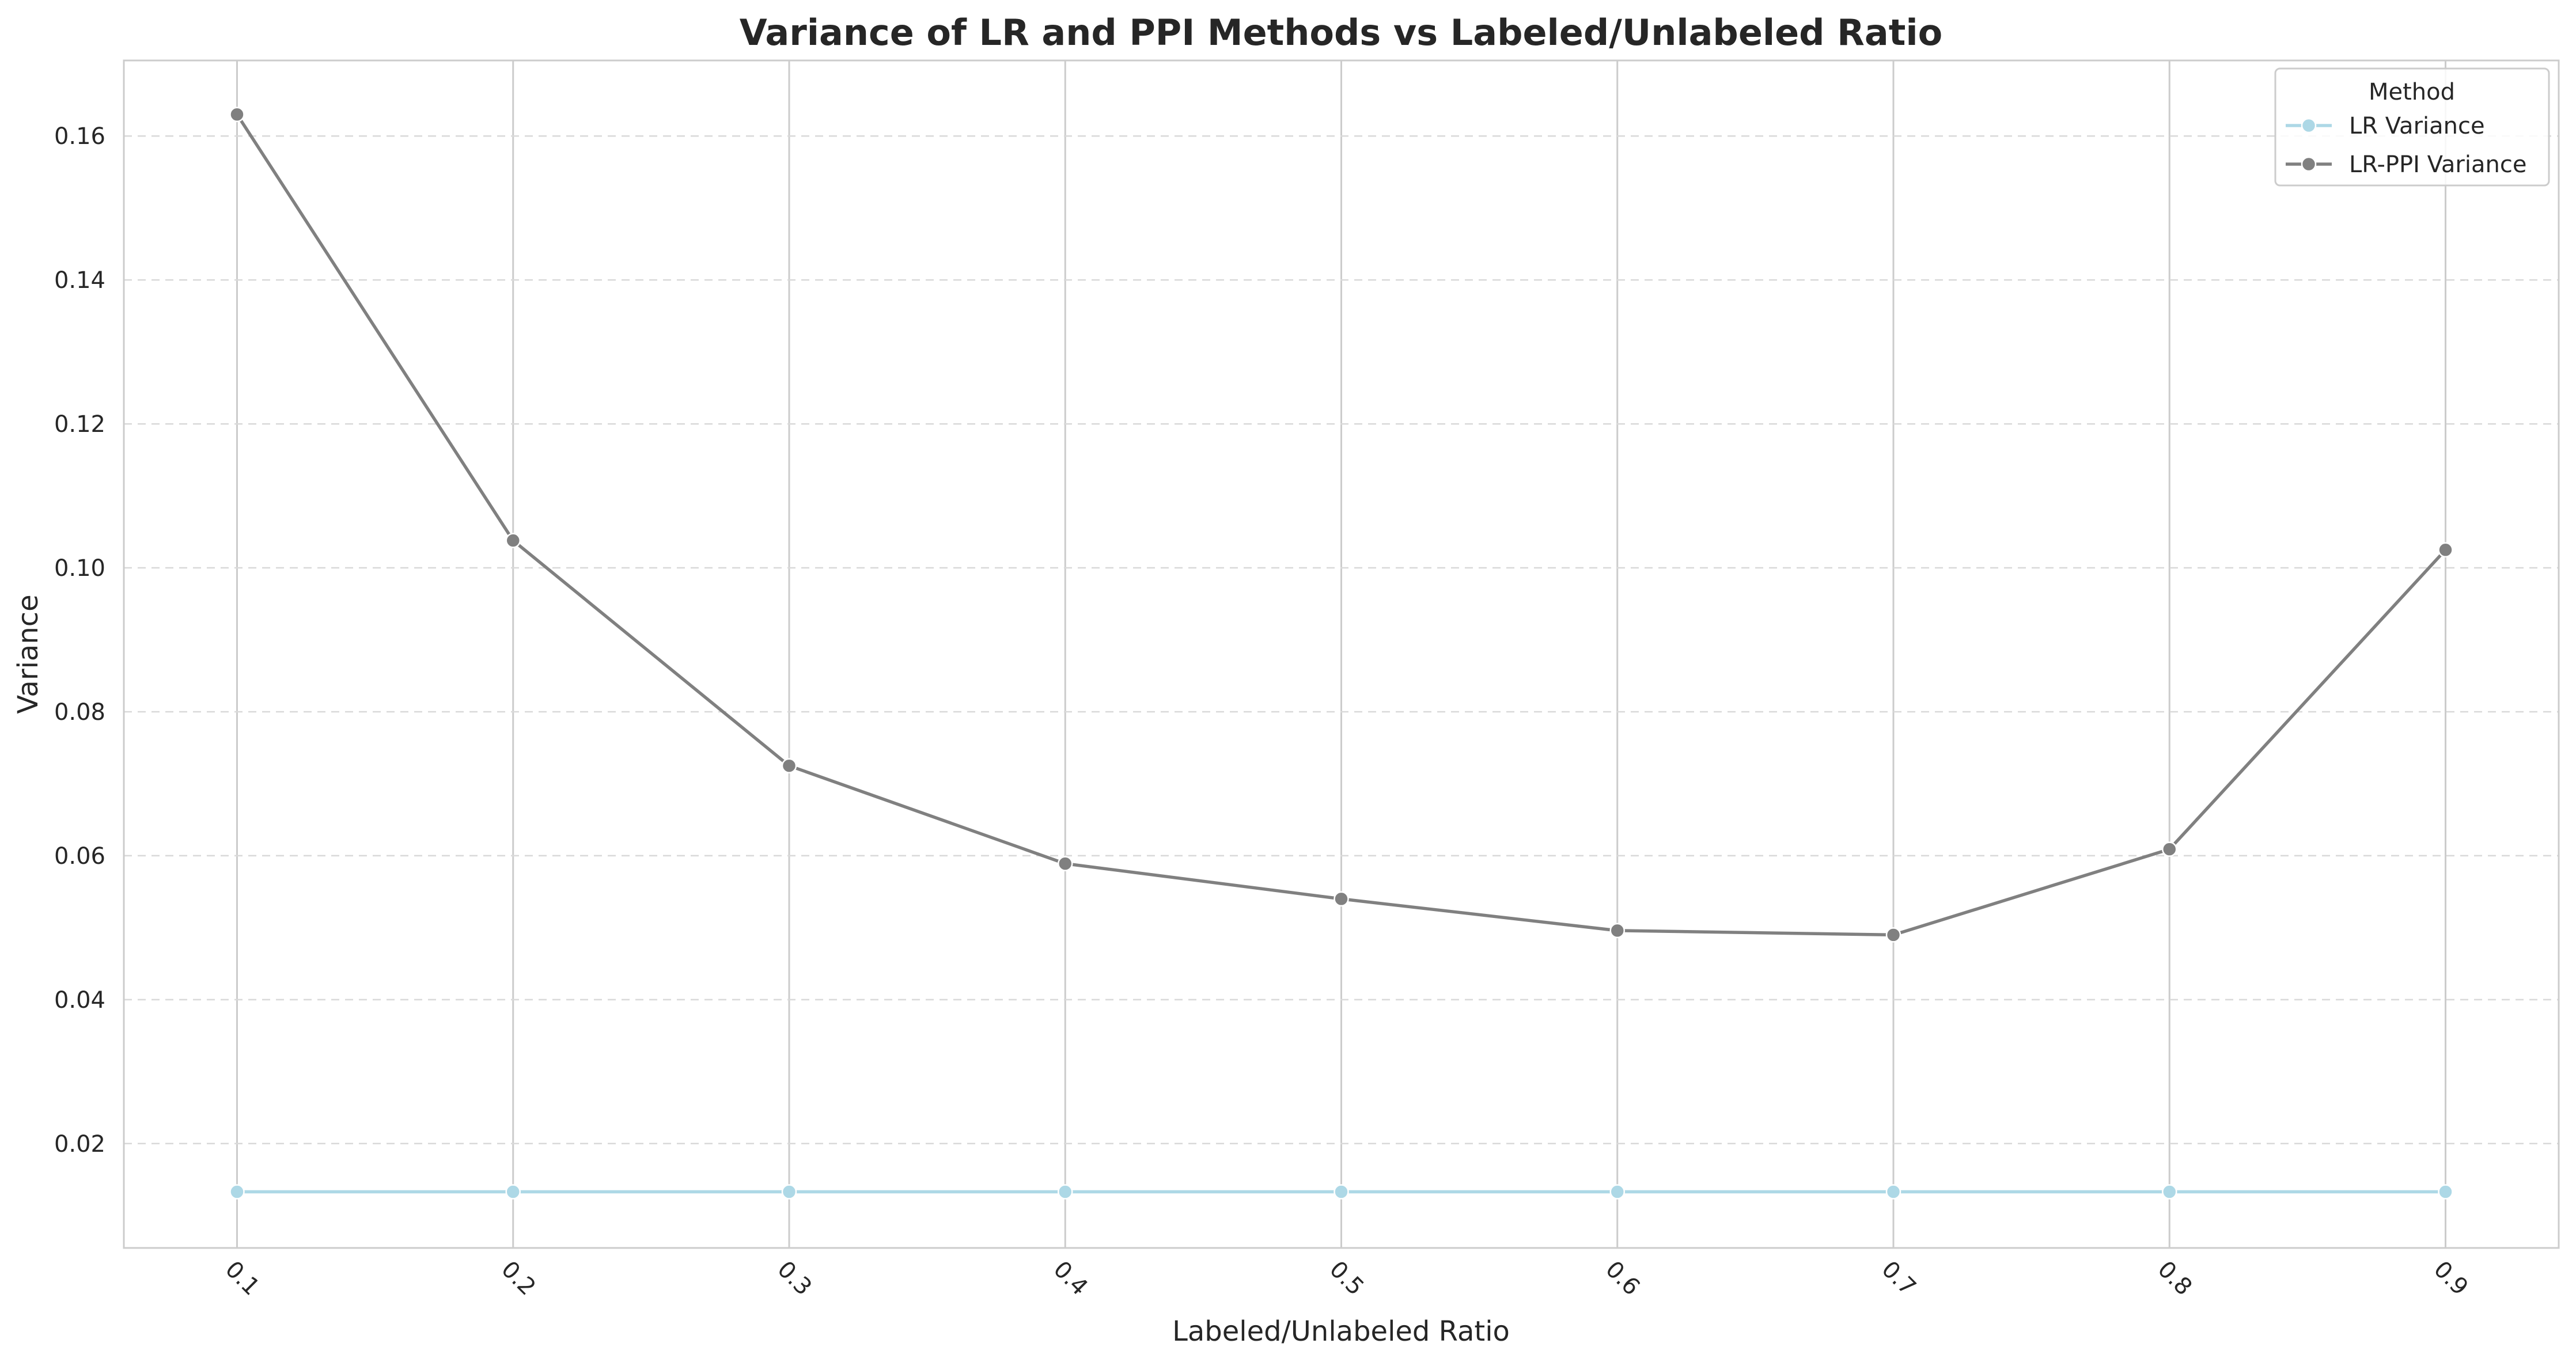 This screenshot has width=2576, height=1366. Describe the element at coordinates (2406, 145) in the screenshot. I see `legend-items: LR Variance LR-PPI Variance` at that location.